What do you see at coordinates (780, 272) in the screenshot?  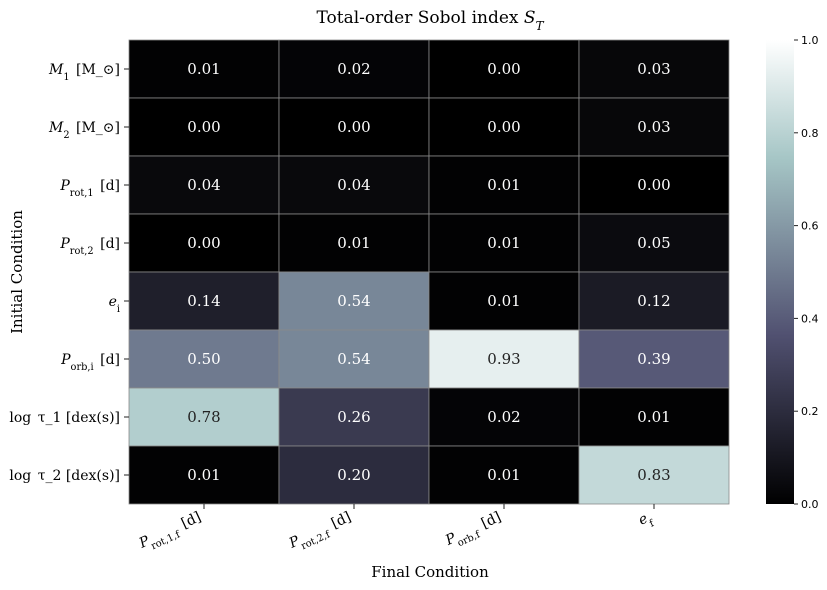 I see `colorbar-gradient` at bounding box center [780, 272].